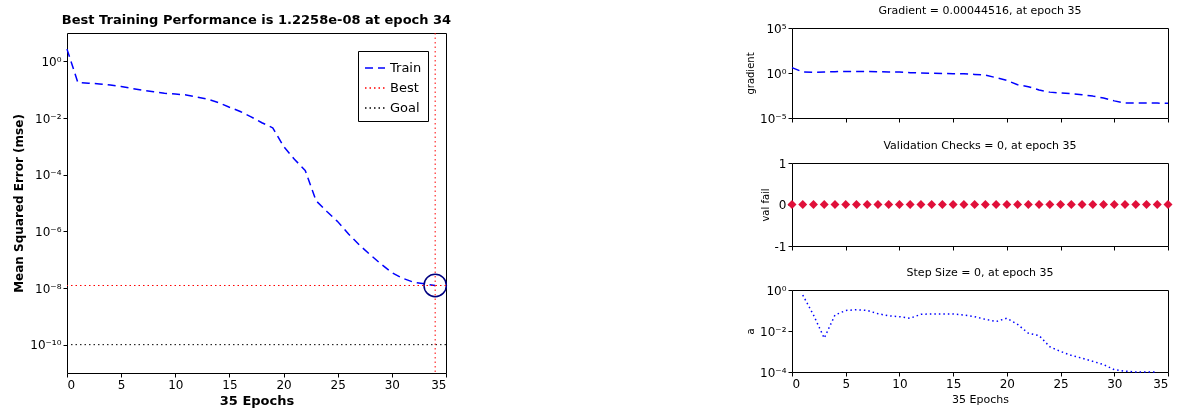 Image resolution: width=1179 pixels, height=413 pixels. Describe the element at coordinates (48, 288) in the screenshot. I see `y-tick-label: 10⁻⁸` at that location.